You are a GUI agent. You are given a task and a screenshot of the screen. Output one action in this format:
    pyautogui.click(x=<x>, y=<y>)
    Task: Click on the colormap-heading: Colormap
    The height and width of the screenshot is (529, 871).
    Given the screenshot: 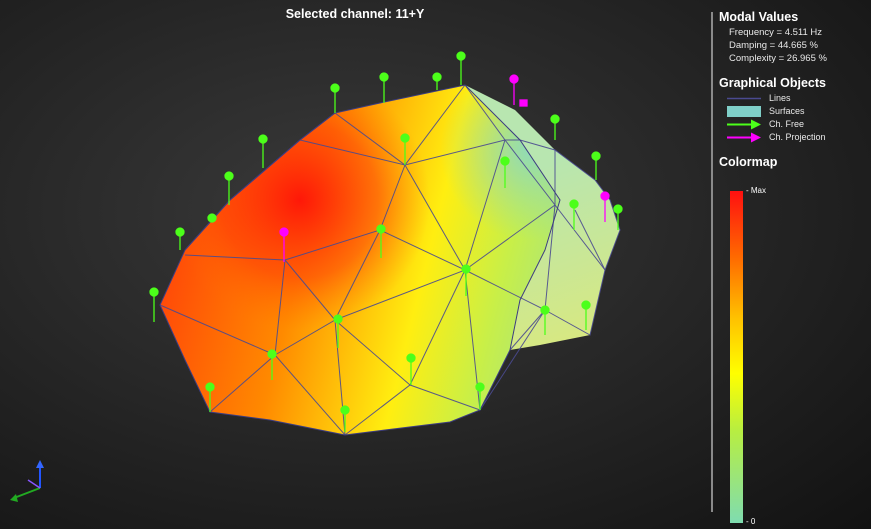 What is the action you would take?
    pyautogui.click(x=748, y=162)
    